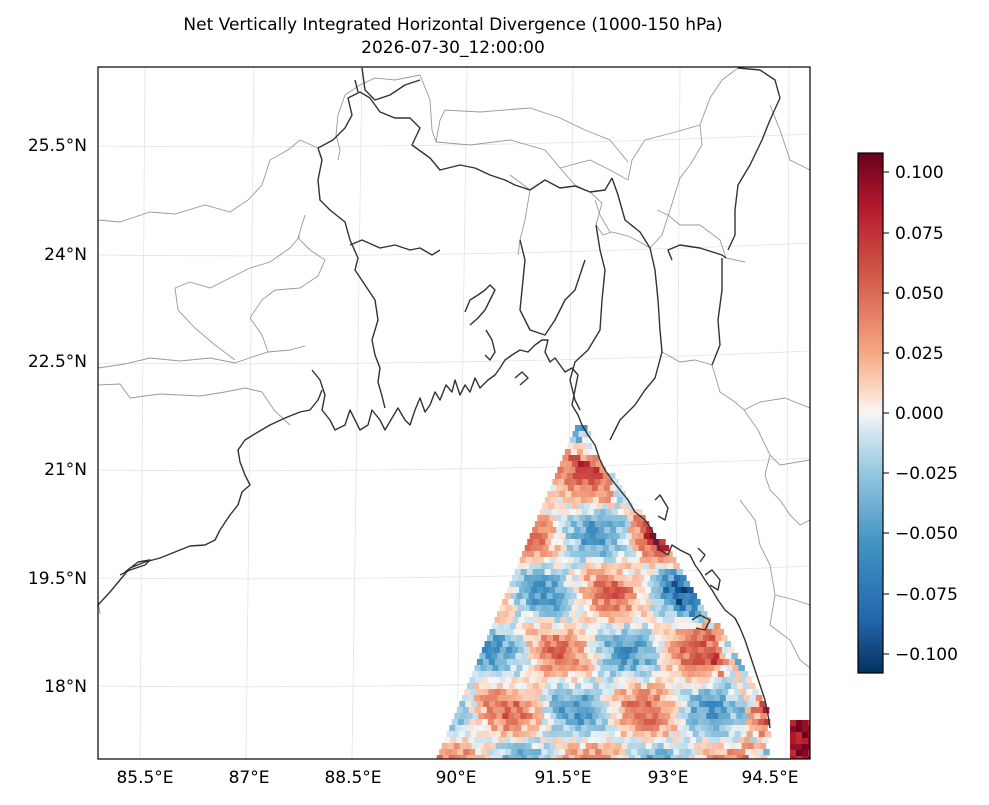  I want to click on lat-label: 25.5°N, so click(57, 146).